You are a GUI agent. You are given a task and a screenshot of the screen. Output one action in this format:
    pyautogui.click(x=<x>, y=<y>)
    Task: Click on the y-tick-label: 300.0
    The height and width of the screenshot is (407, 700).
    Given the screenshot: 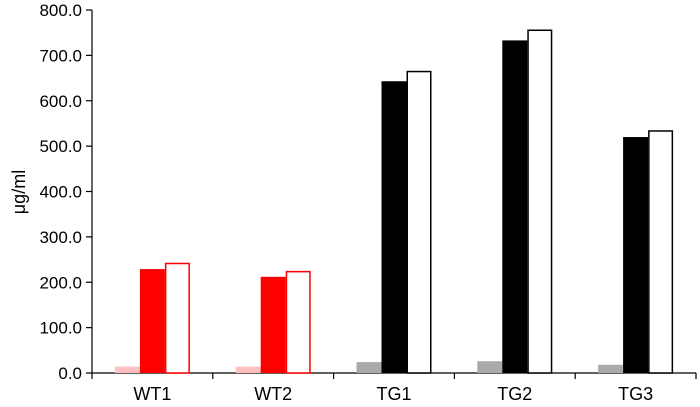 What is the action you would take?
    pyautogui.click(x=60, y=237)
    